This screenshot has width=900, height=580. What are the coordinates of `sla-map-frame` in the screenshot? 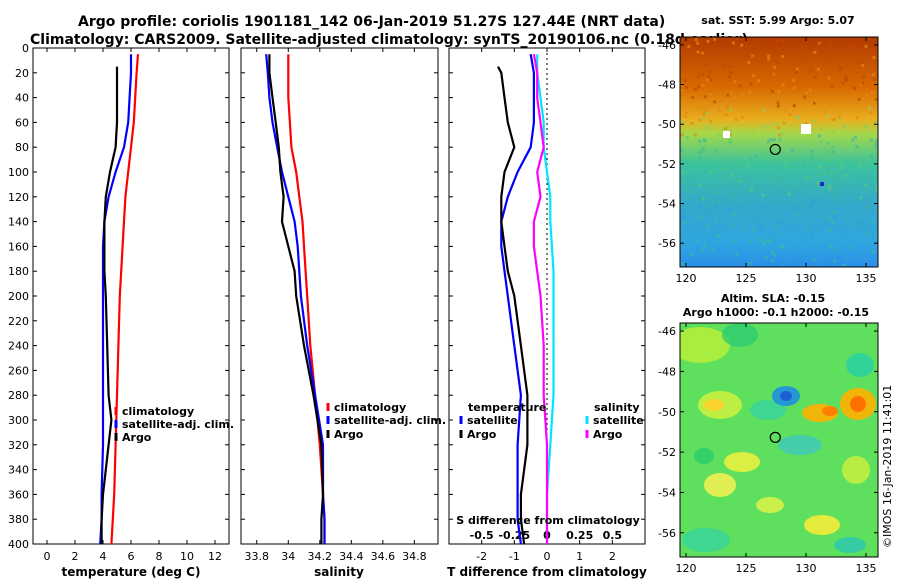 It's located at (779, 440).